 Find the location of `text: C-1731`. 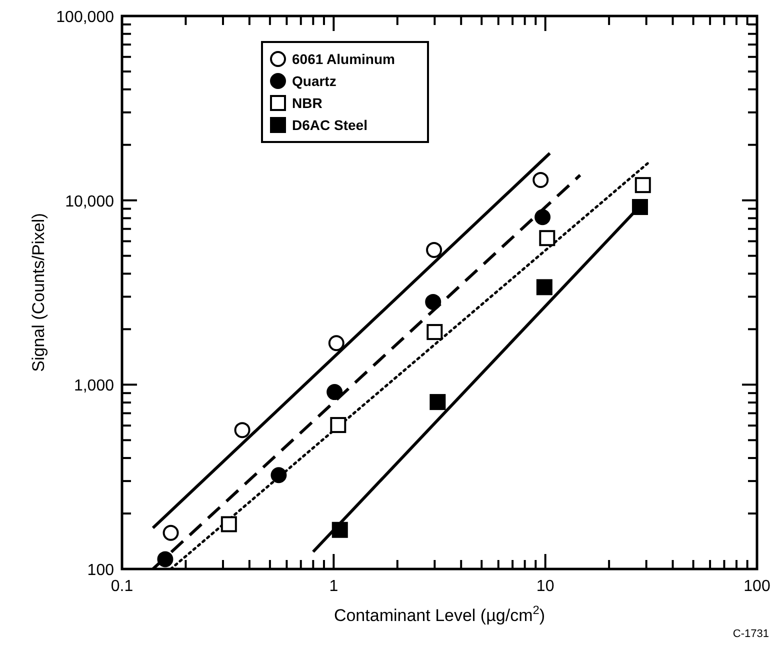

text: C-1731 is located at coordinates (750, 634).